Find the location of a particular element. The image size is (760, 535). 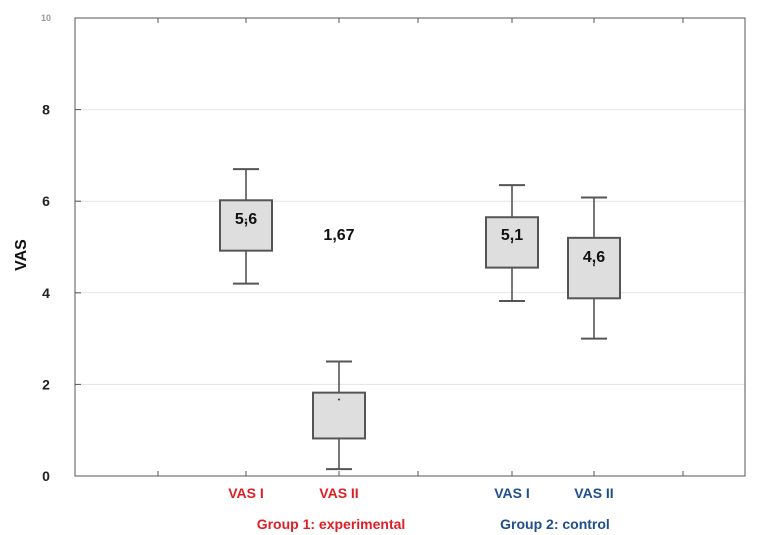

y-tick-label: 6 is located at coordinates (46, 201).